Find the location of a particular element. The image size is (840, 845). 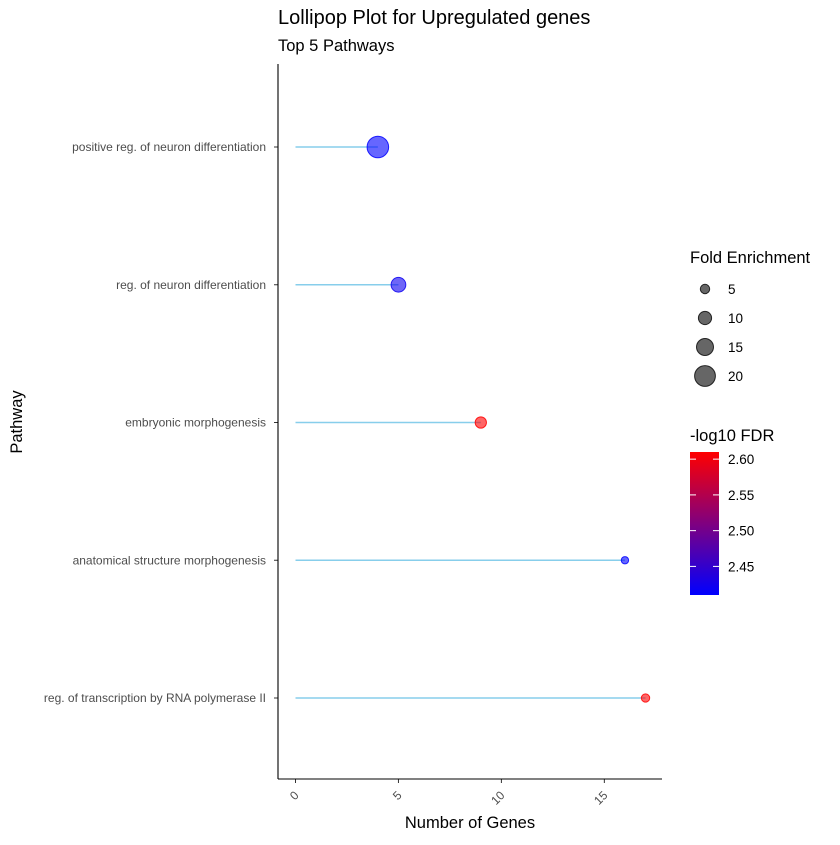

size-legend-title: Fold Enrichment is located at coordinates (750, 258).